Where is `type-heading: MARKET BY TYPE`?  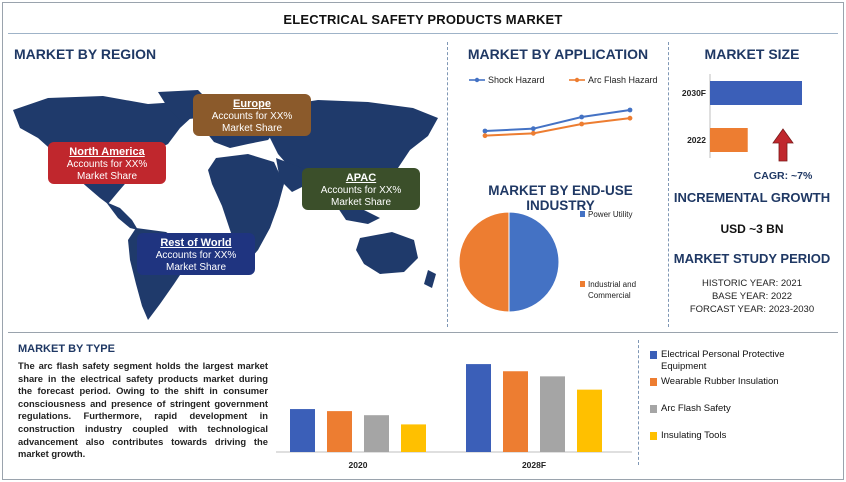 type-heading: MARKET BY TYPE is located at coordinates (66, 349).